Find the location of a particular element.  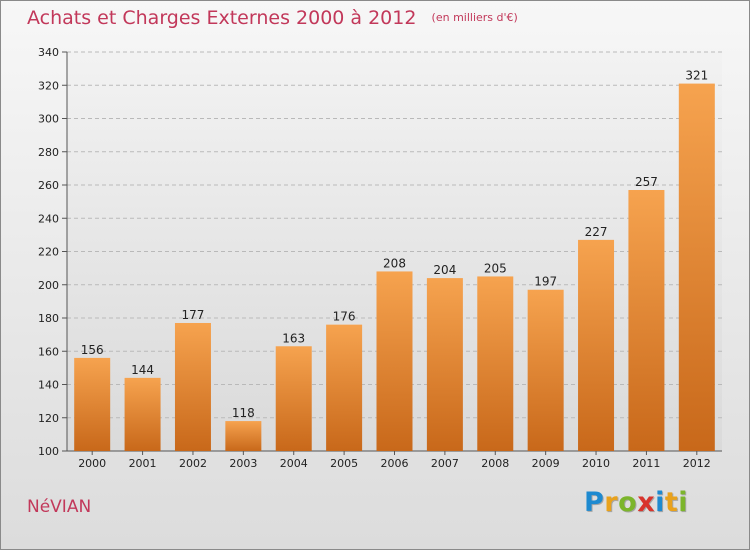

data-label: 205 is located at coordinates (495, 268).